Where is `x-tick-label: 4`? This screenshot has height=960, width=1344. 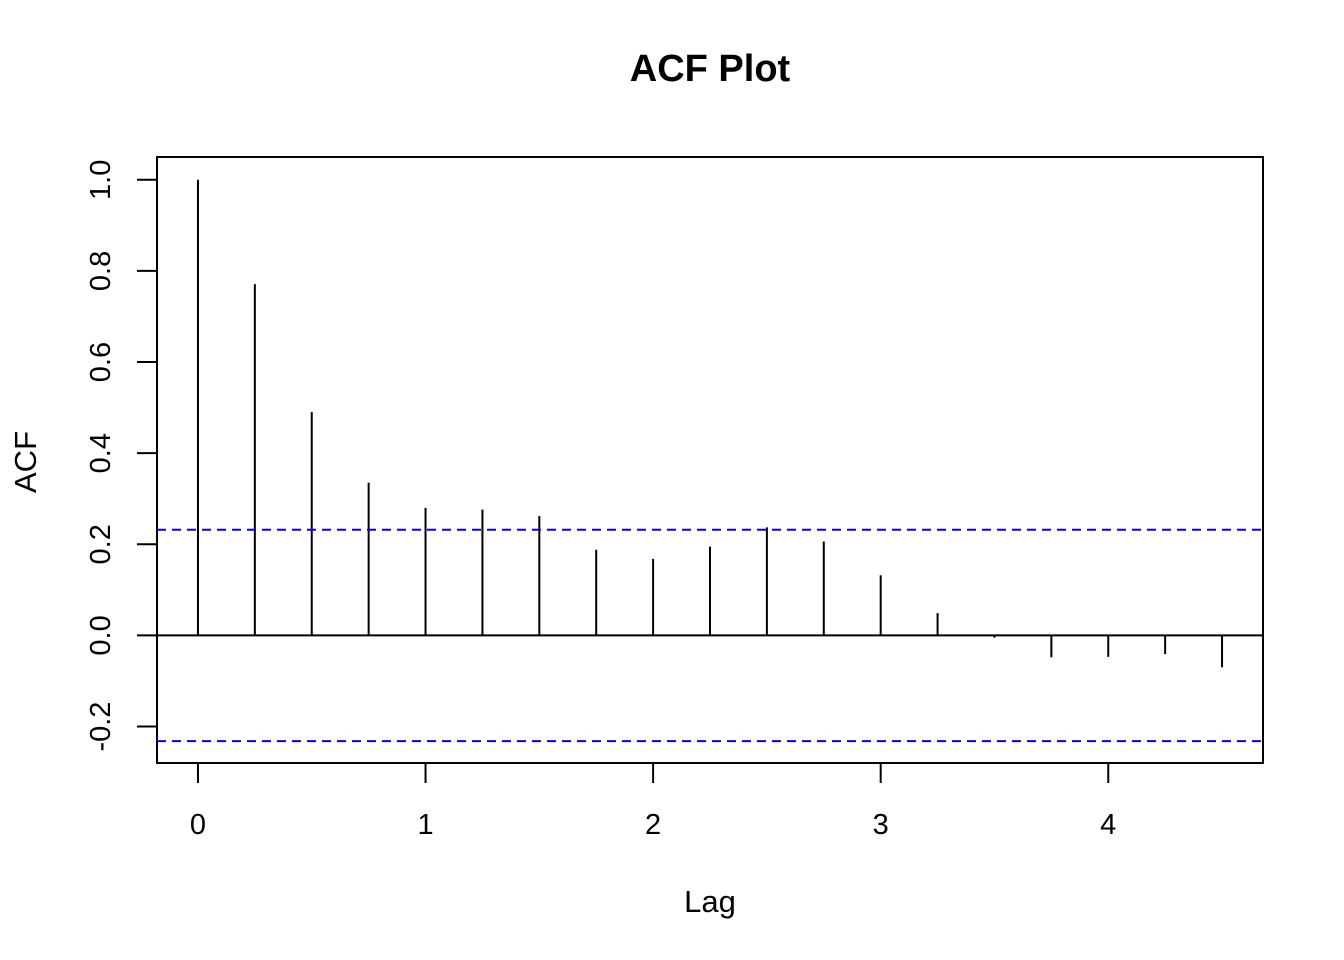 x-tick-label: 4 is located at coordinates (1108, 825).